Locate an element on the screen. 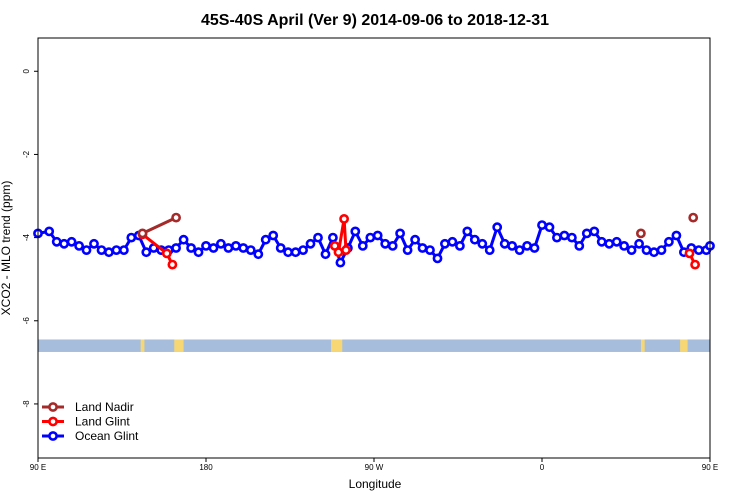 Image resolution: width=750 pixels, height=500 pixels. y-axis-ticks: 0 -2 -4 -6 -8 is located at coordinates (30, 238).